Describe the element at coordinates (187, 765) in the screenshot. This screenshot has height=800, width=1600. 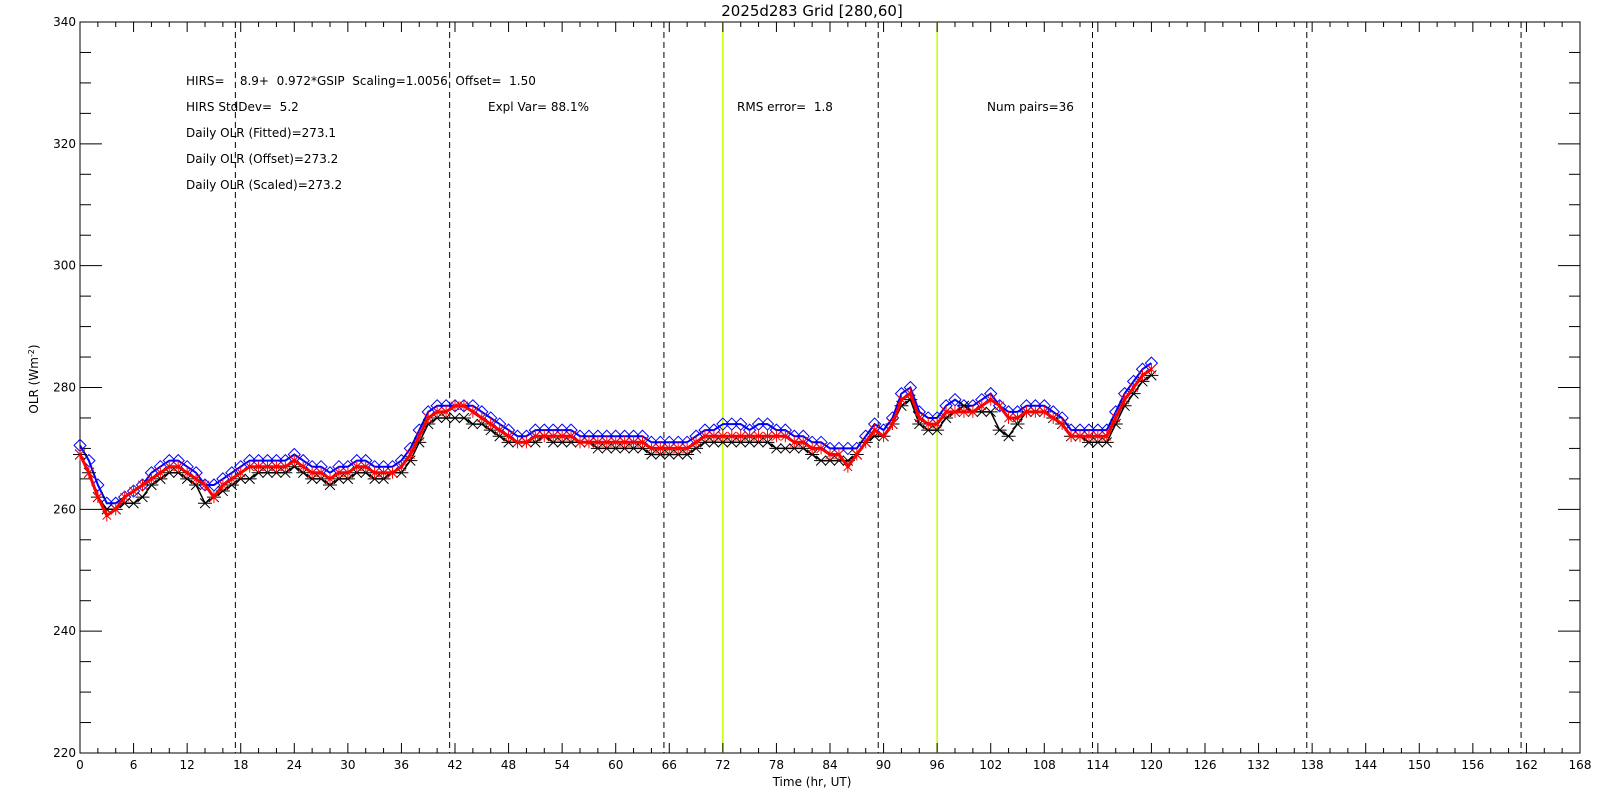
I see `x-tick-label: 12` at that location.